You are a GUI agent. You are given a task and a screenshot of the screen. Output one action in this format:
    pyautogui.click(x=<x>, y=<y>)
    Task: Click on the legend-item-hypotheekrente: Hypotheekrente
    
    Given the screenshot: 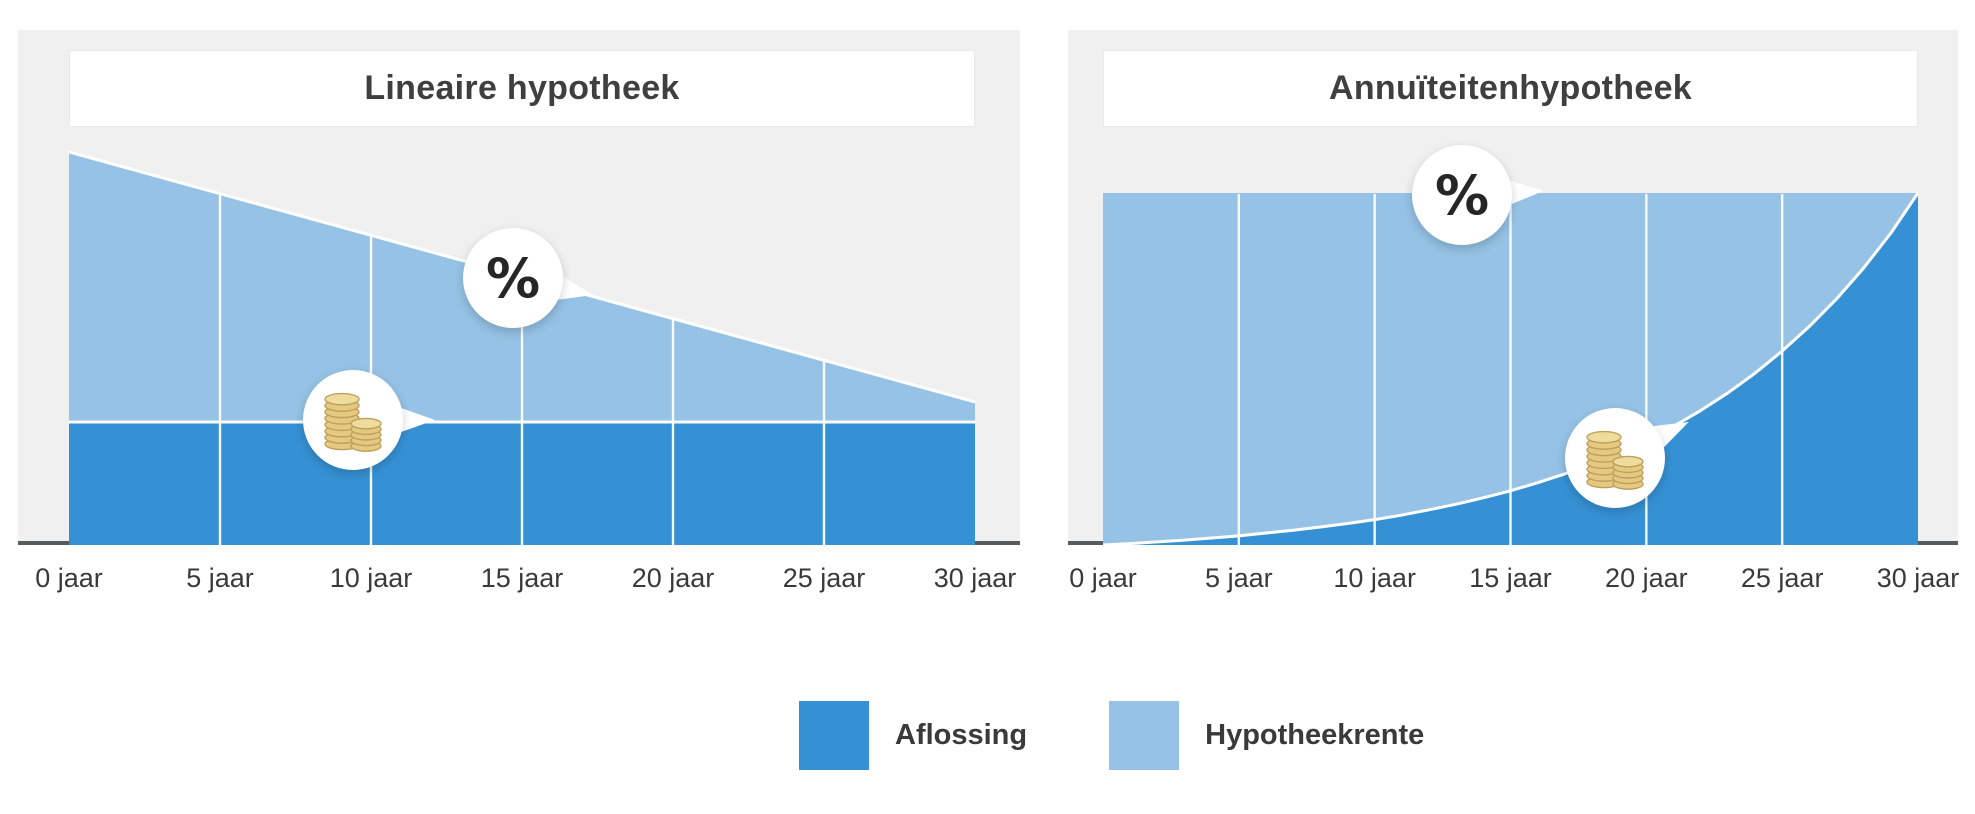 What is the action you would take?
    pyautogui.click(x=1266, y=735)
    